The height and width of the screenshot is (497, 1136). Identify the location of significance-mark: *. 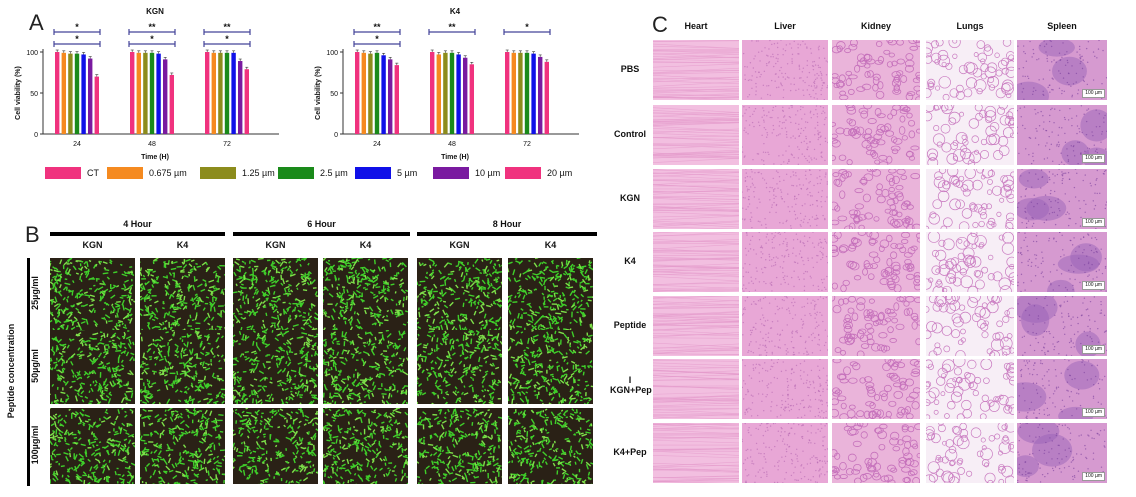
(152, 39).